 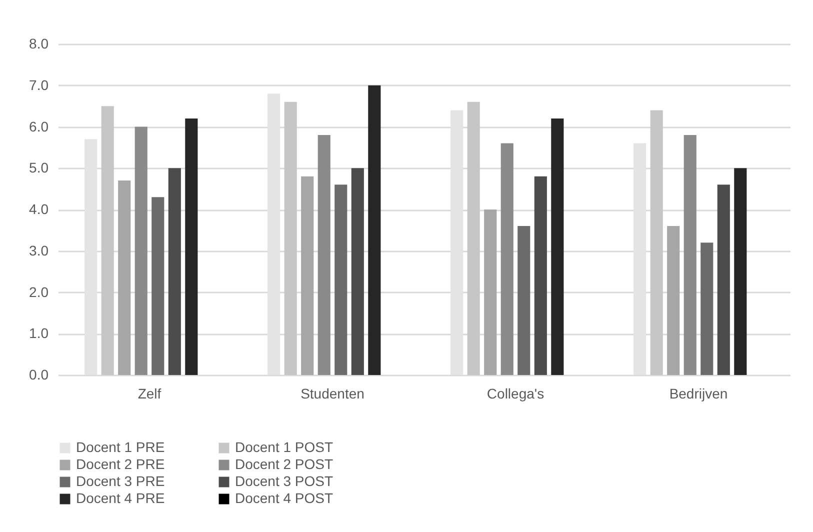 What do you see at coordinates (39, 126) in the screenshot?
I see `y-tick-label: 6.0` at bounding box center [39, 126].